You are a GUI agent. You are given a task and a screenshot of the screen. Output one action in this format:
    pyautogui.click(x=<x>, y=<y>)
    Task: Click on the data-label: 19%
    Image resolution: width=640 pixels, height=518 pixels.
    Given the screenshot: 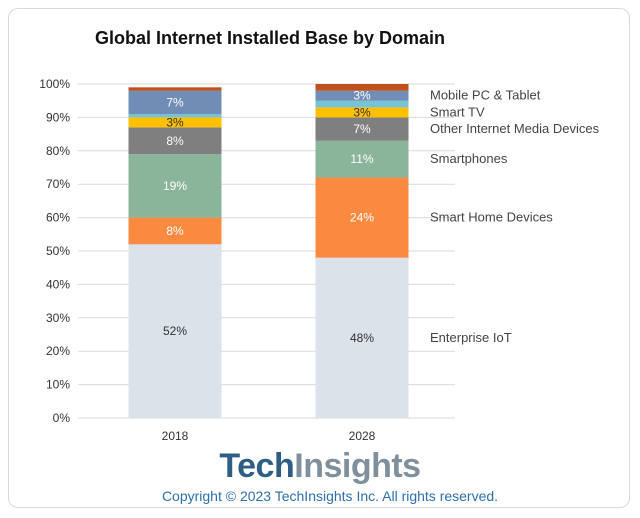 What is the action you would take?
    pyautogui.click(x=175, y=186)
    